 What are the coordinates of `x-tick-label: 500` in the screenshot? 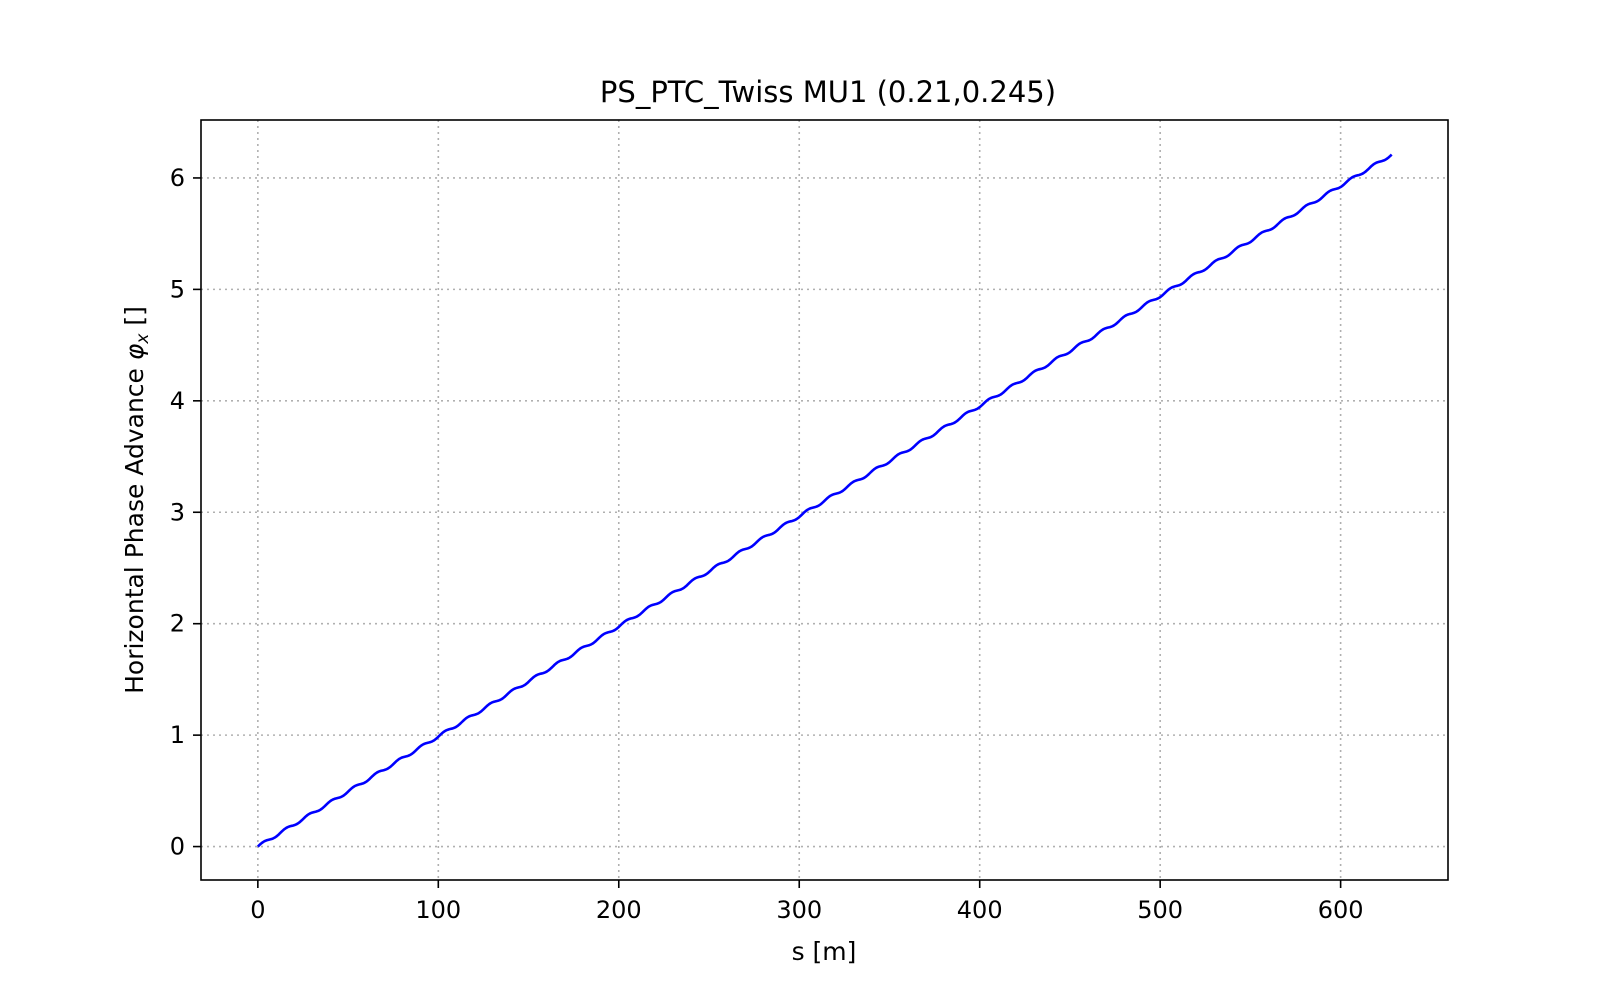 It's located at (1160, 910).